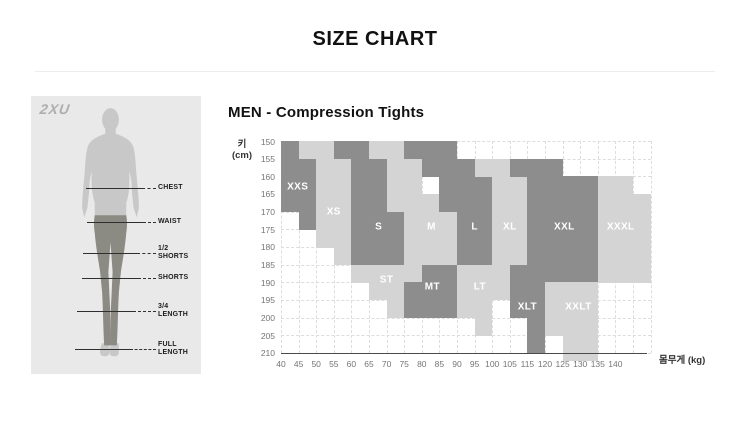 The width and height of the screenshot is (750, 426). I want to click on size-label-l: L, so click(474, 227).